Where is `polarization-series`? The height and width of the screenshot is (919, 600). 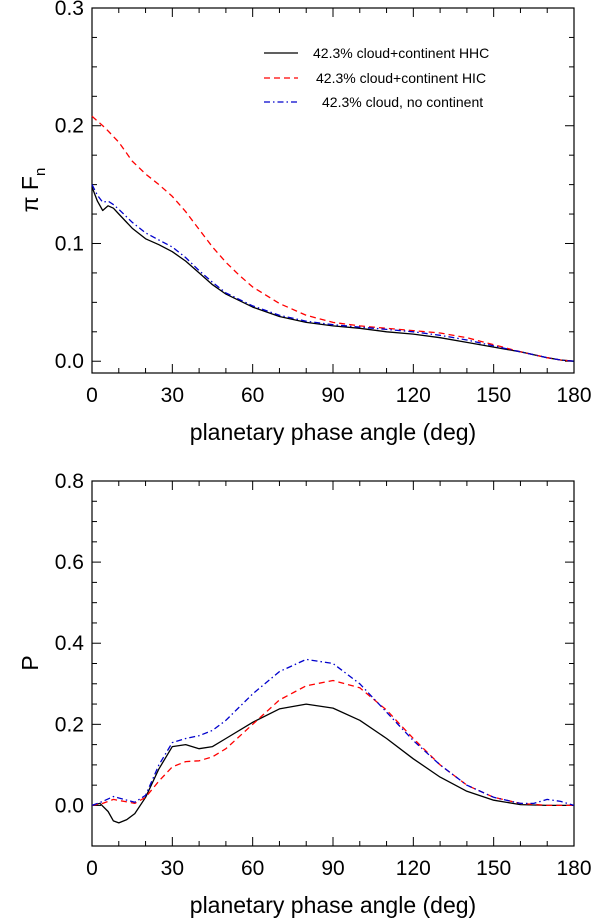
polarization-series is located at coordinates (333, 741).